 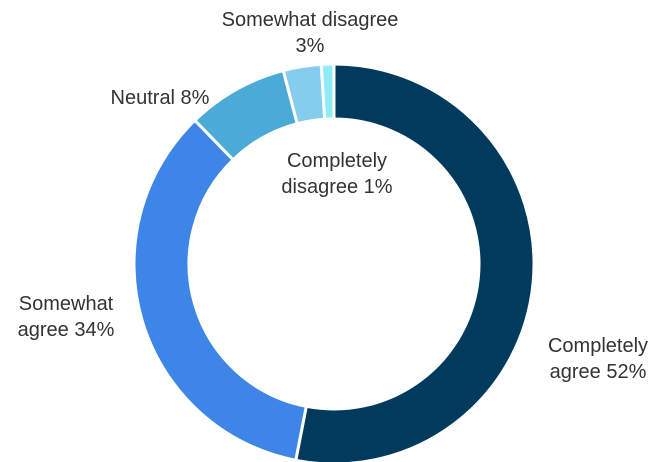 I want to click on label-somewhat-disagree: Somewhat disagree 3%, so click(x=310, y=33).